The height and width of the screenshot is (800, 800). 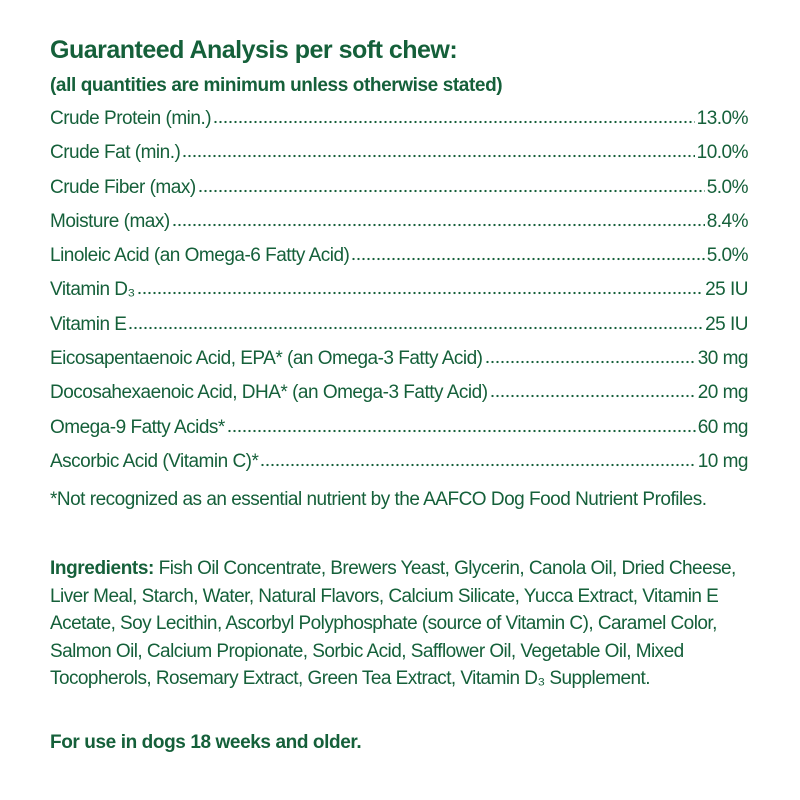 What do you see at coordinates (723, 393) in the screenshot?
I see `nutrient-value: 20 mg` at bounding box center [723, 393].